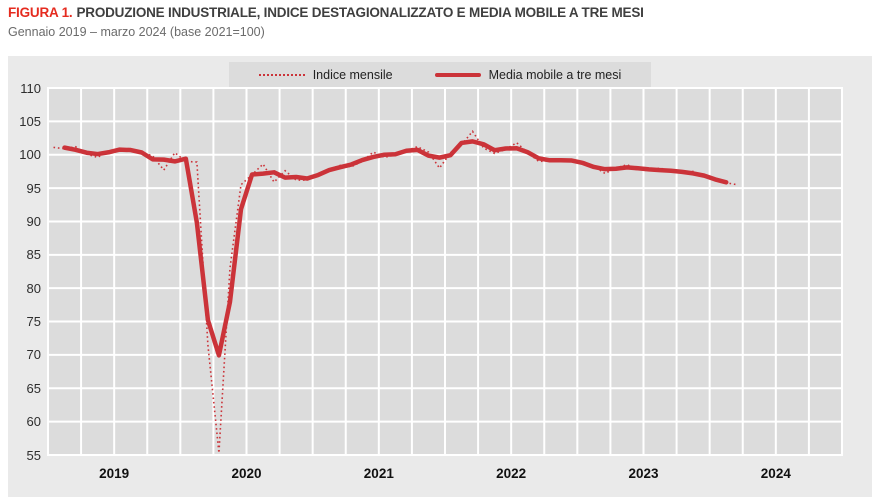 The height and width of the screenshot is (502, 880). I want to click on solid-line-swatch, so click(457, 75).